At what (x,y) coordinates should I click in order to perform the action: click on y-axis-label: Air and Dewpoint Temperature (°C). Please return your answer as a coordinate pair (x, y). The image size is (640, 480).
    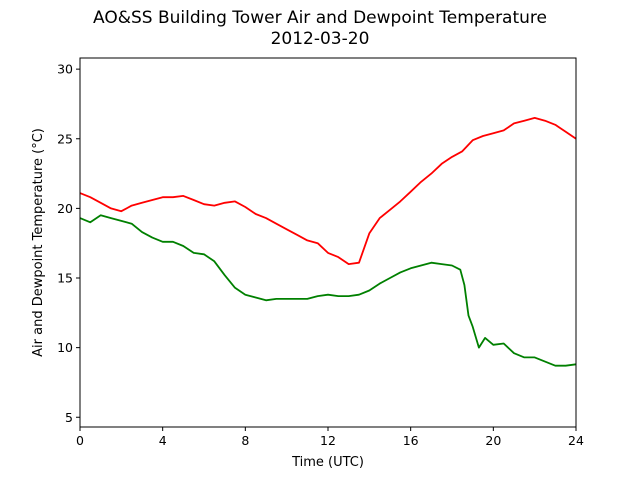
    Looking at the image, I should click on (38, 242).